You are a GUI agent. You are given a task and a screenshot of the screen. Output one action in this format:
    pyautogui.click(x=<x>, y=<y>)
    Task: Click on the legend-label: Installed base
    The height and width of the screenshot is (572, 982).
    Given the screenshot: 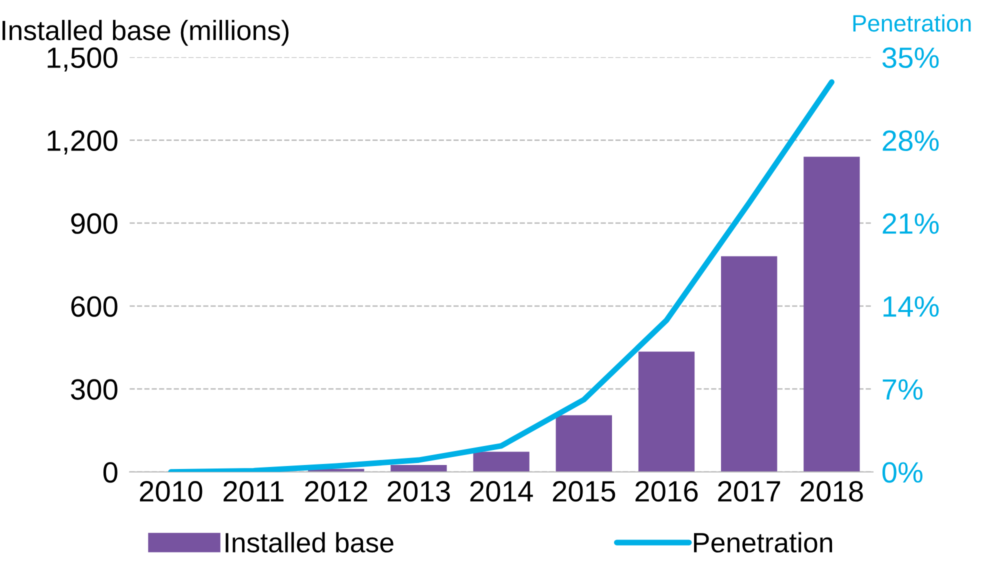 What is the action you would take?
    pyautogui.click(x=310, y=542)
    